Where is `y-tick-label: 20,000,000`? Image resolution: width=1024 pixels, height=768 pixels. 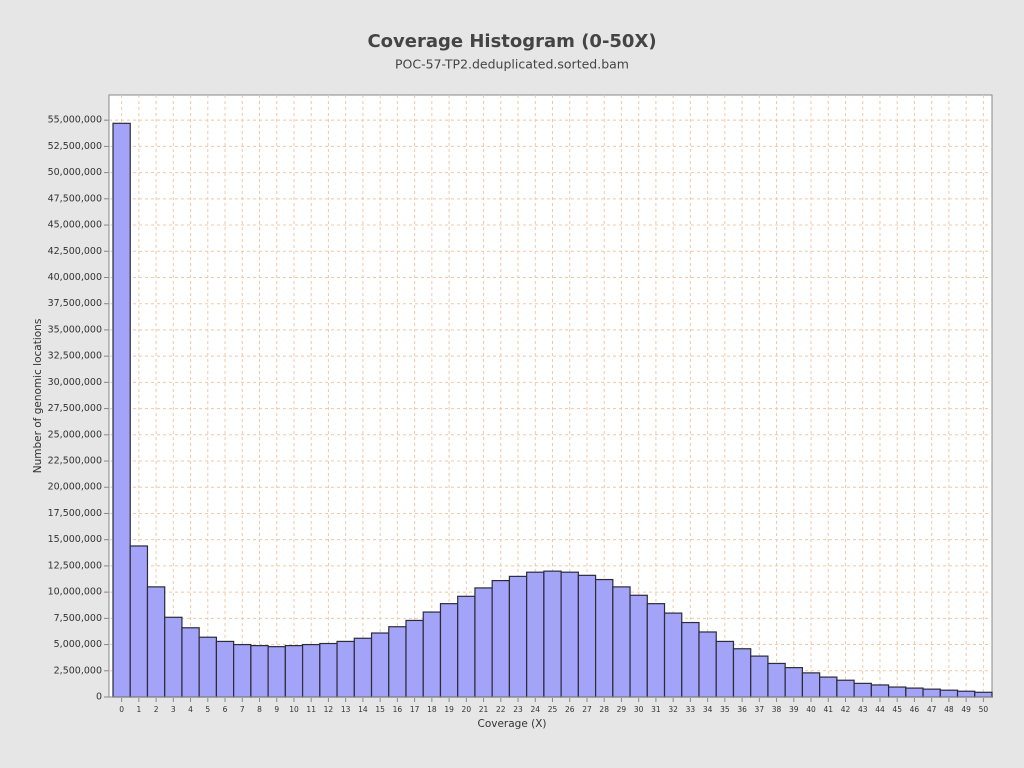 y-tick-label: 20,000,000 is located at coordinates (75, 487).